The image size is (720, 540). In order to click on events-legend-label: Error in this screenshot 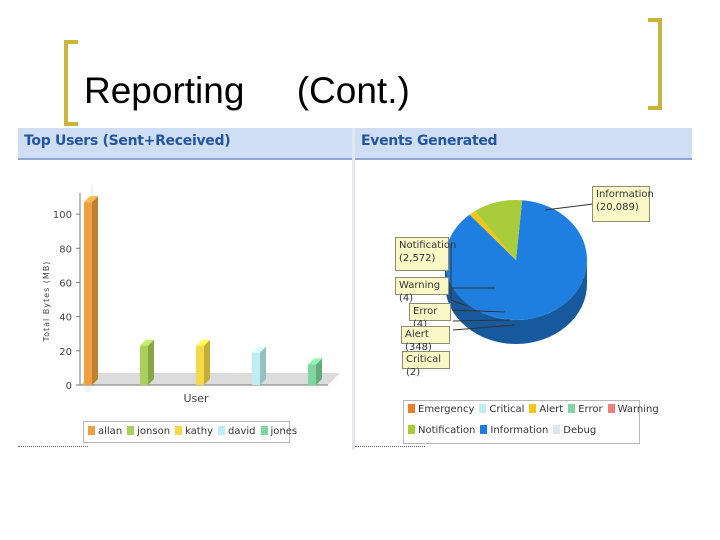, I will do `click(590, 409)`.